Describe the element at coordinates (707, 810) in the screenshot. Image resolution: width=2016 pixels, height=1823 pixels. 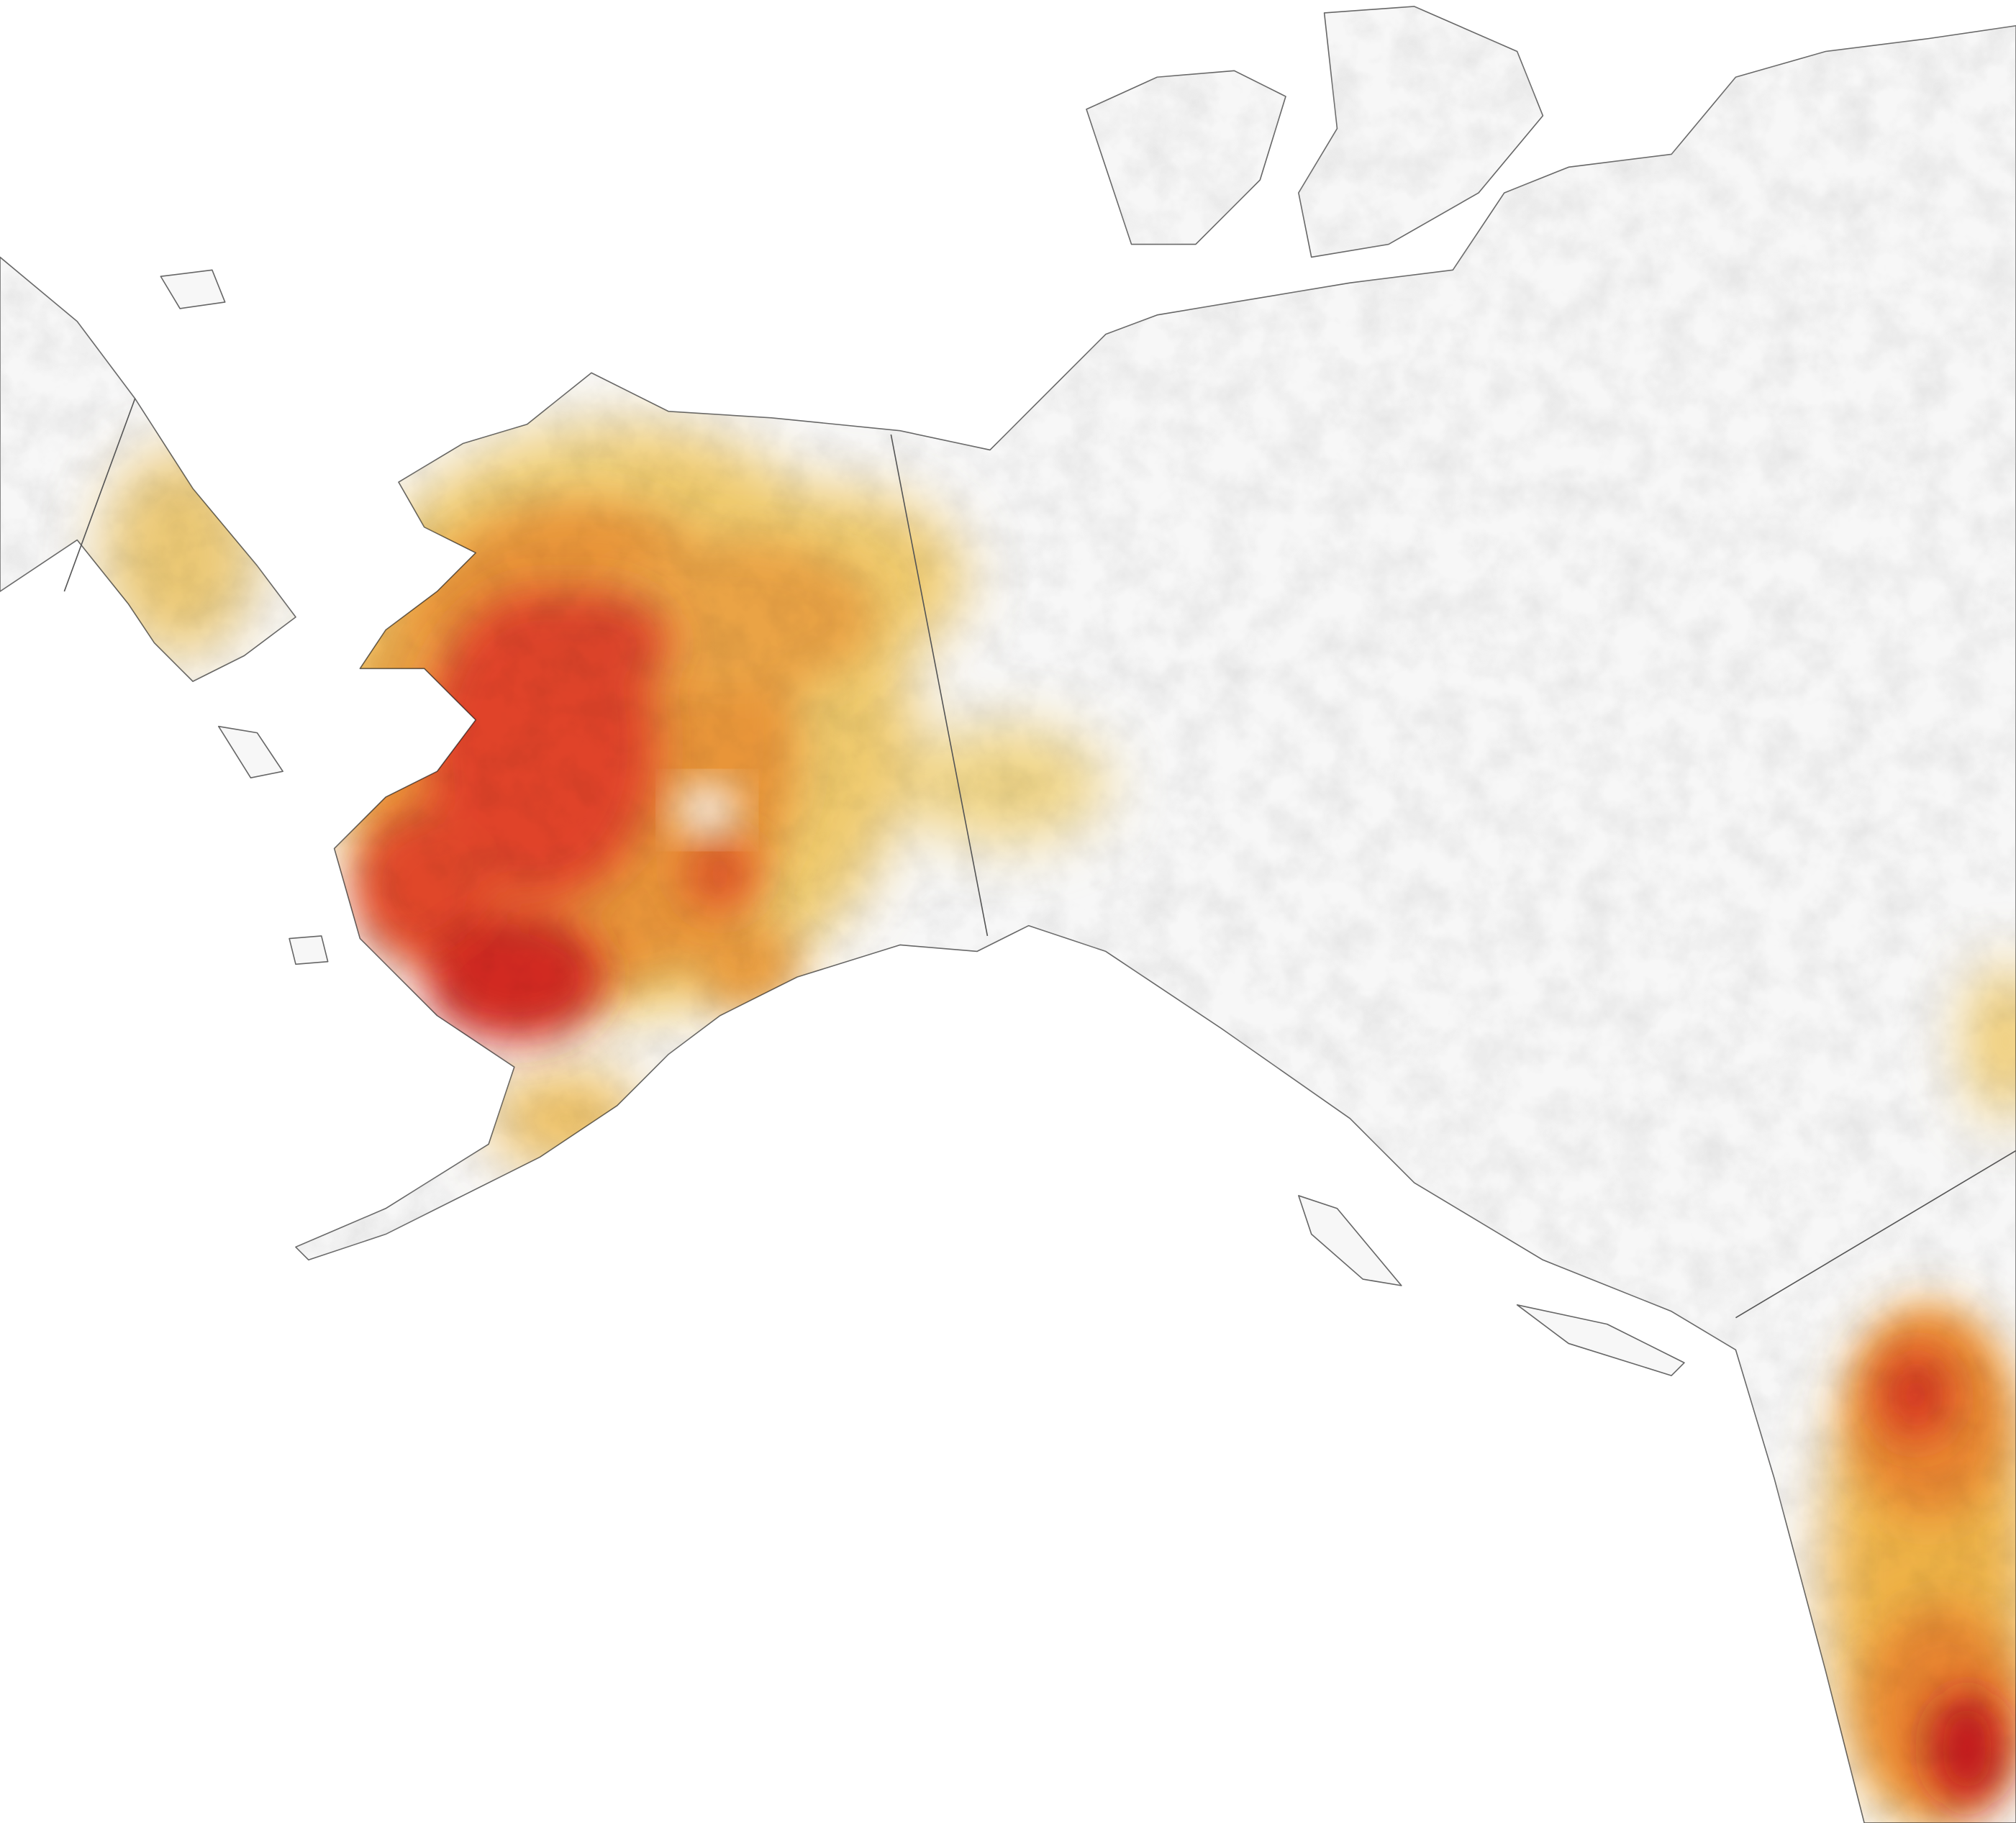
I see `clear-spot` at that location.